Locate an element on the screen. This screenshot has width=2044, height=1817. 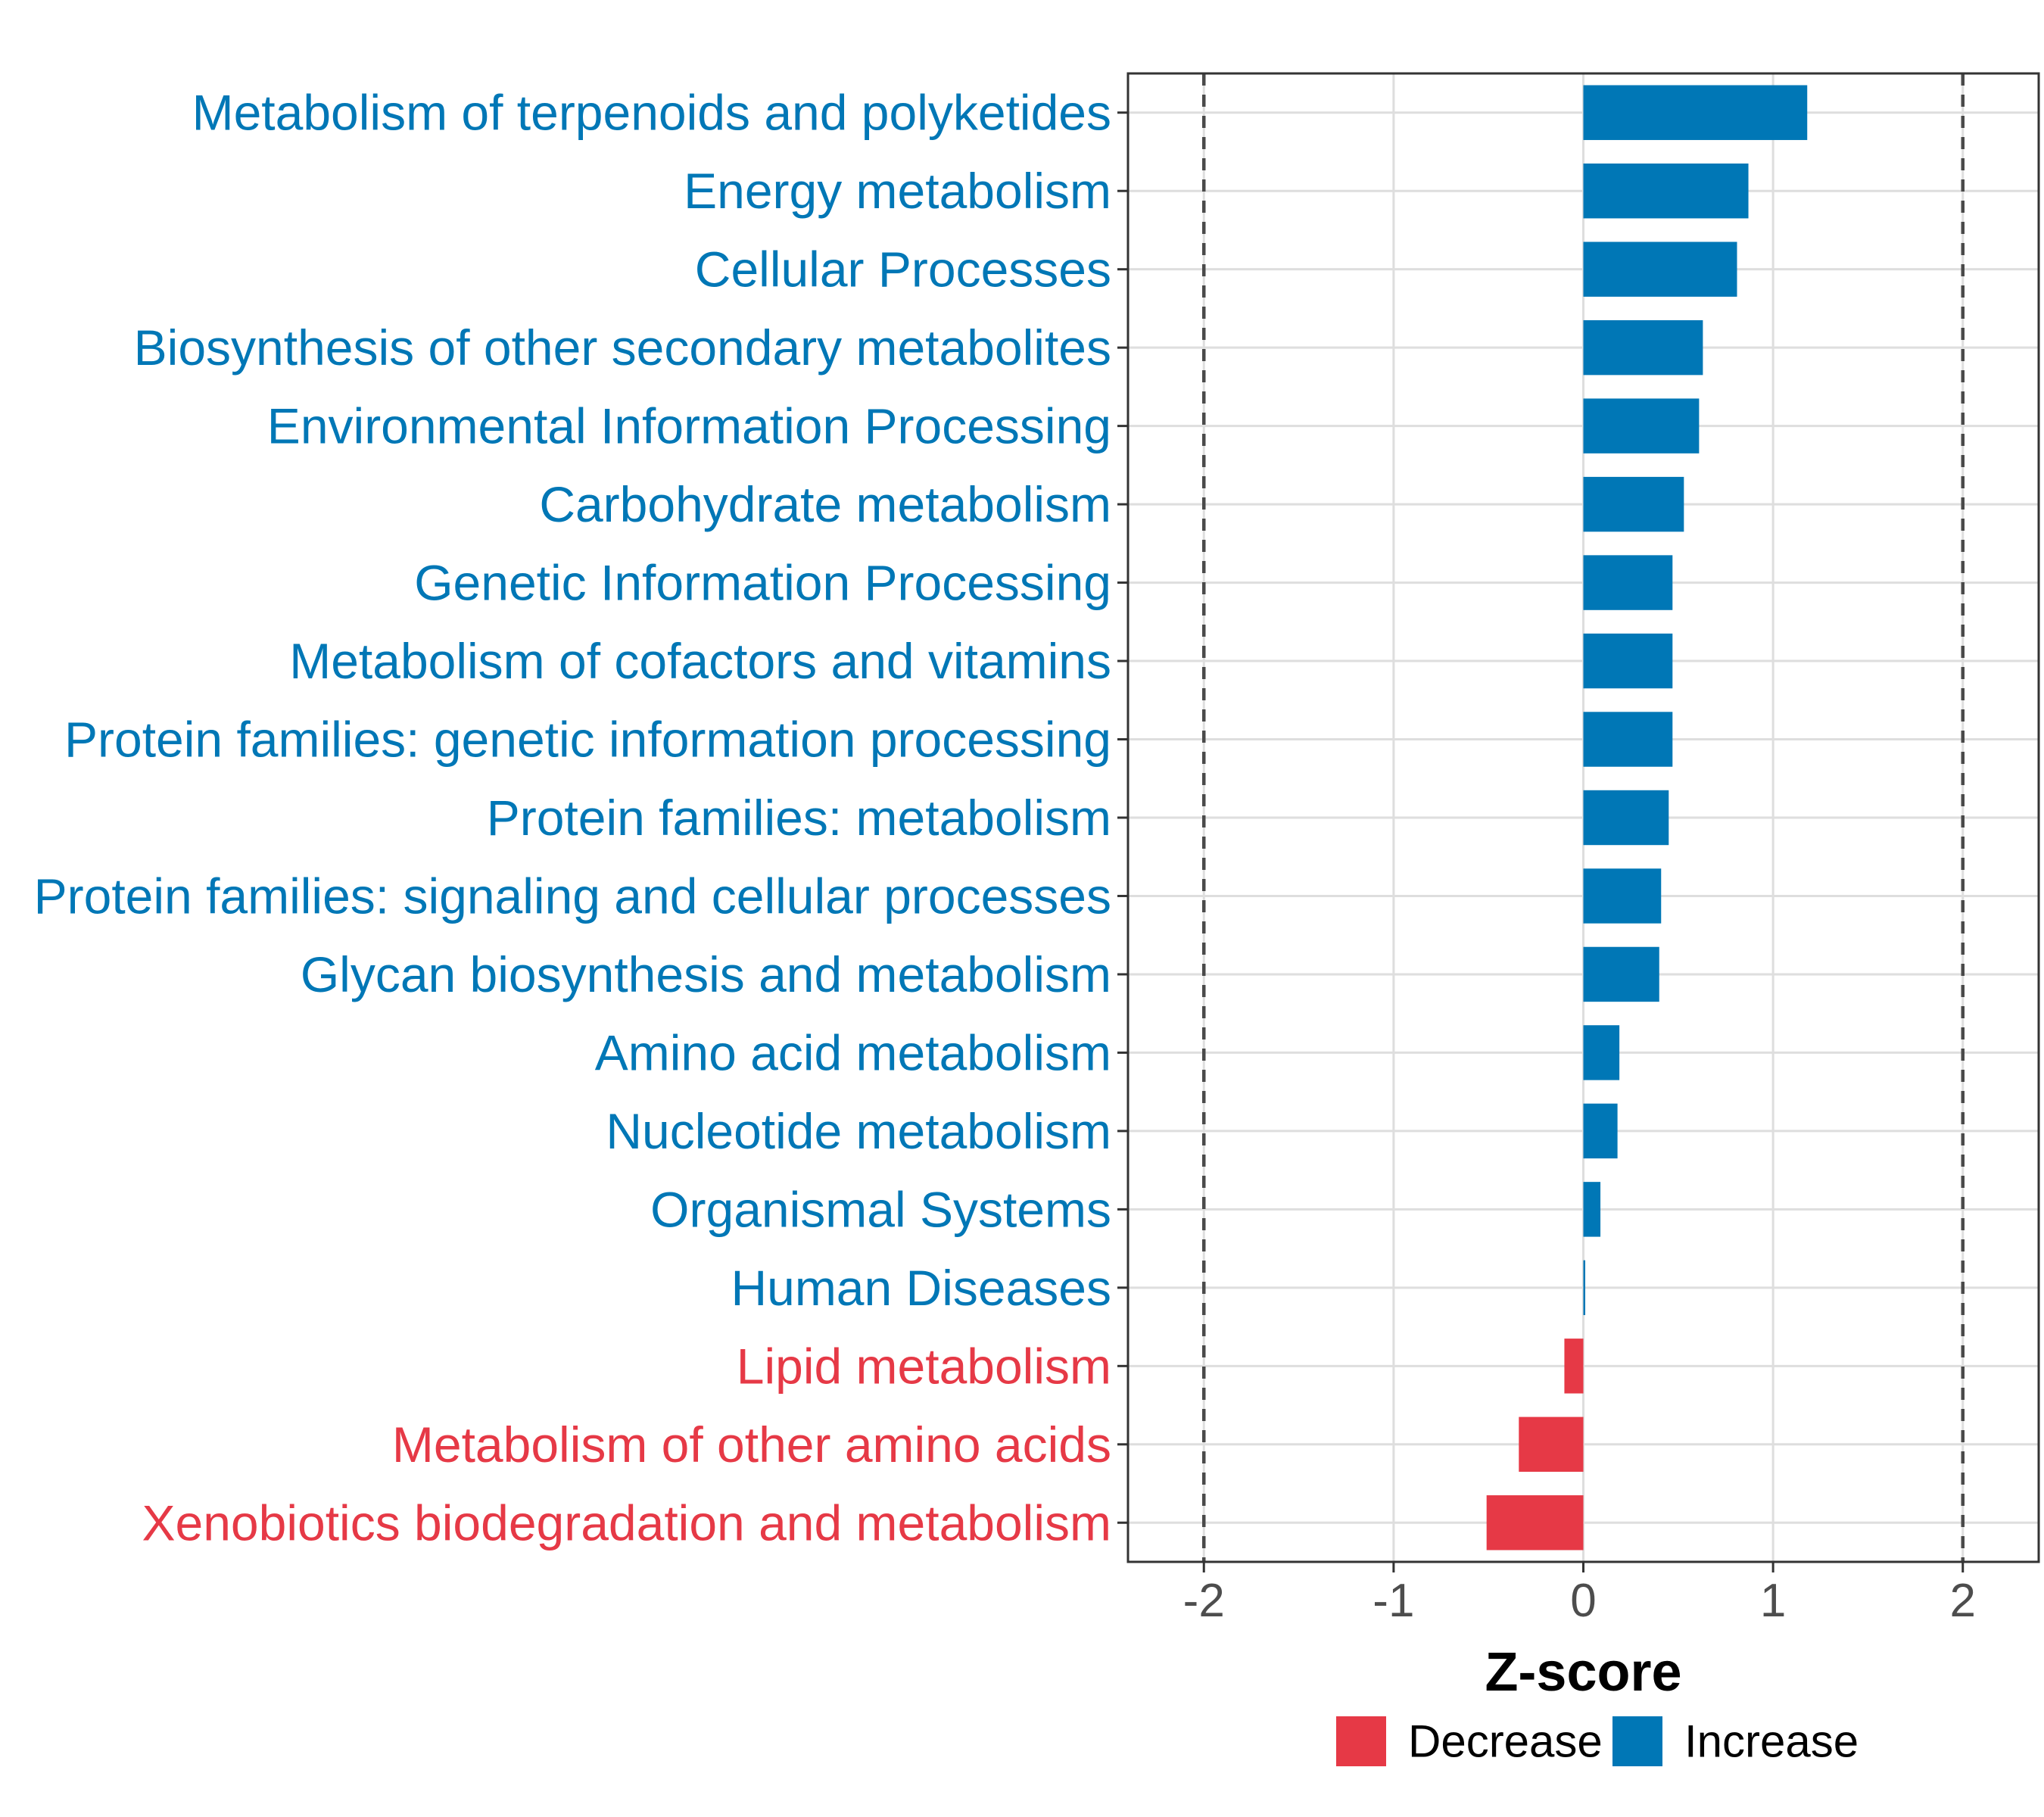
x-tick-label-4: 2 is located at coordinates (1963, 1601).